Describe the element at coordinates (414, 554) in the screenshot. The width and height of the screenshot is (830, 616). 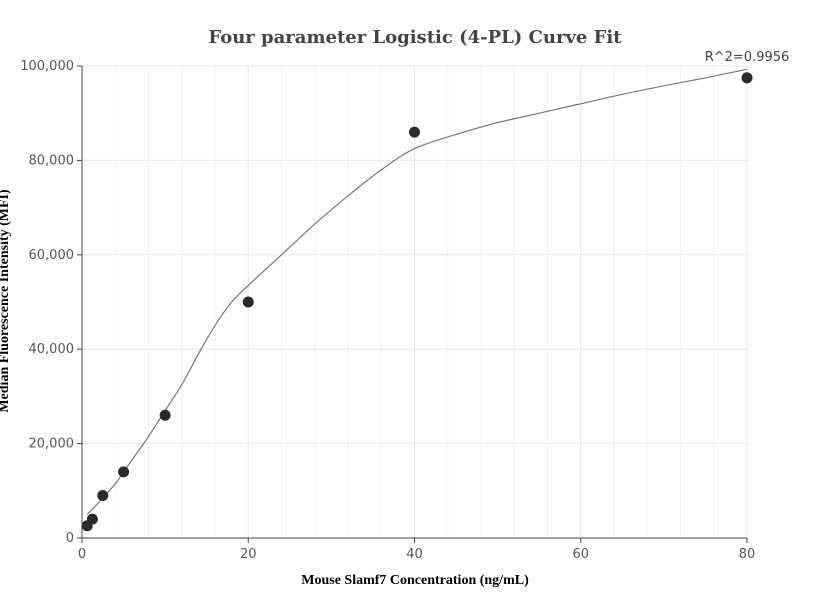
I see `x-tick-label: 40` at that location.